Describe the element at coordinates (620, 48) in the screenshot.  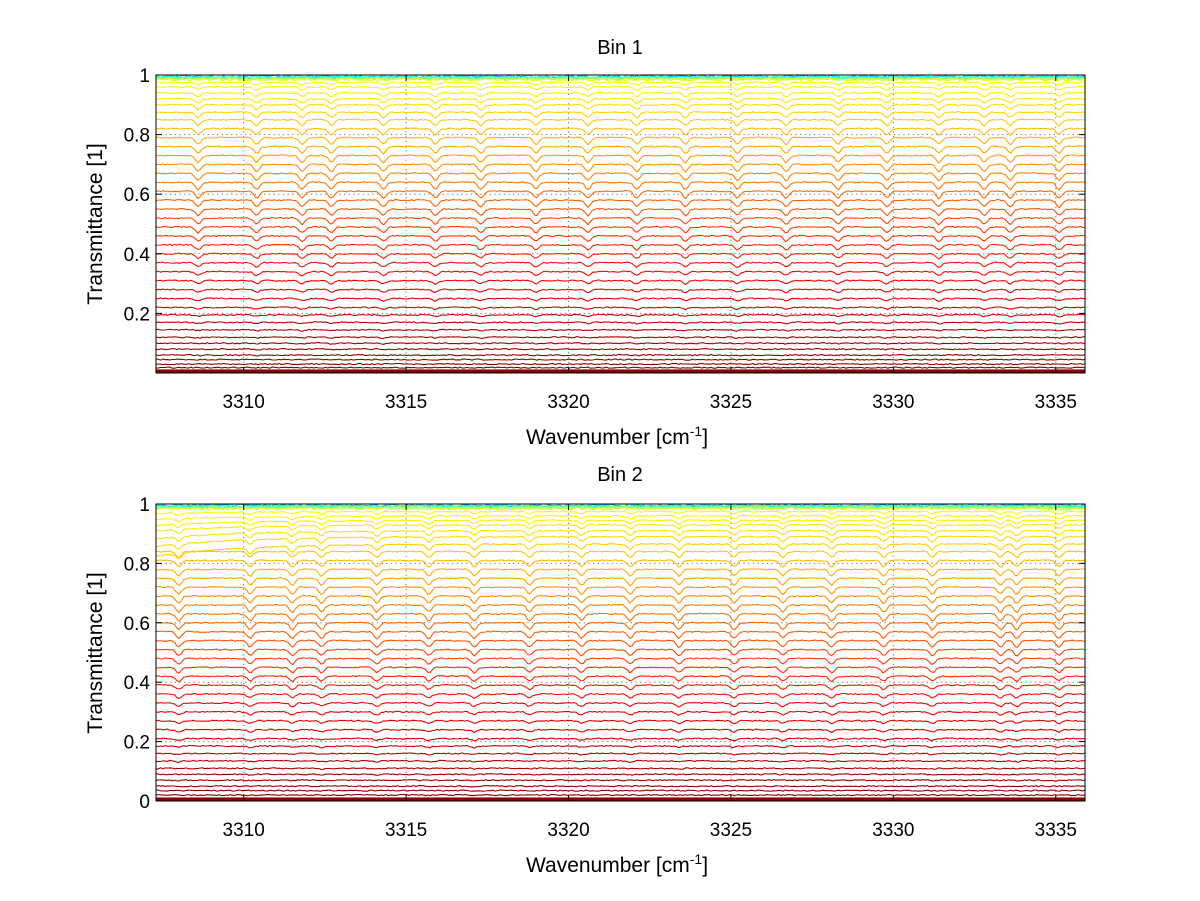
I see `chart-title: Bin 1` at that location.